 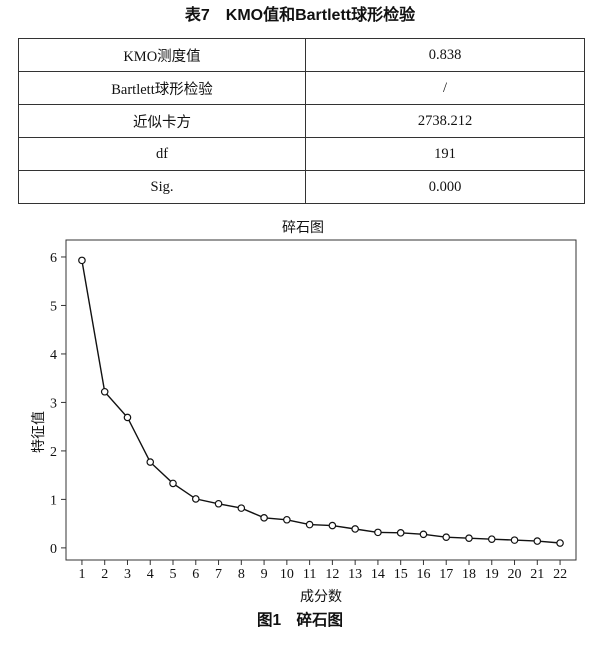 I want to click on row-value: 0.000, so click(x=445, y=187).